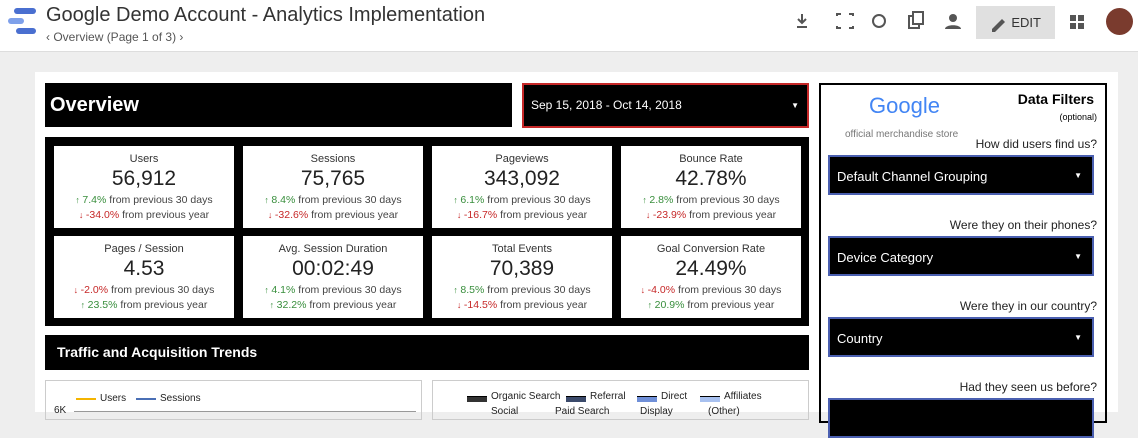 The height and width of the screenshot is (438, 1138). Describe the element at coordinates (480, 215) in the screenshot. I see `change-amount: -16.7%` at that location.